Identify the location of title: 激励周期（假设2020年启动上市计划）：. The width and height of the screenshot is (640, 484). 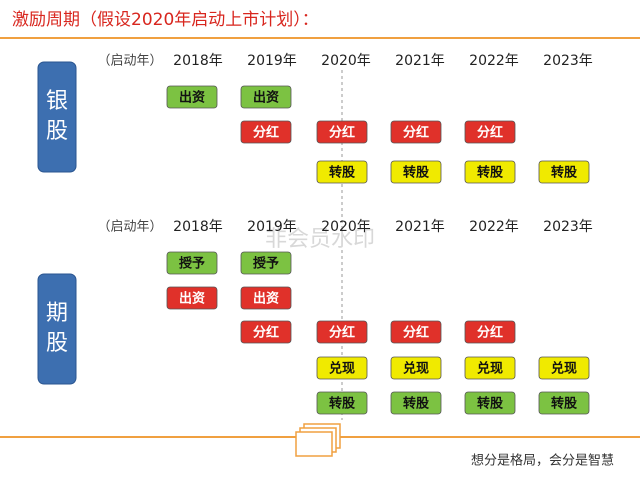
(165, 20).